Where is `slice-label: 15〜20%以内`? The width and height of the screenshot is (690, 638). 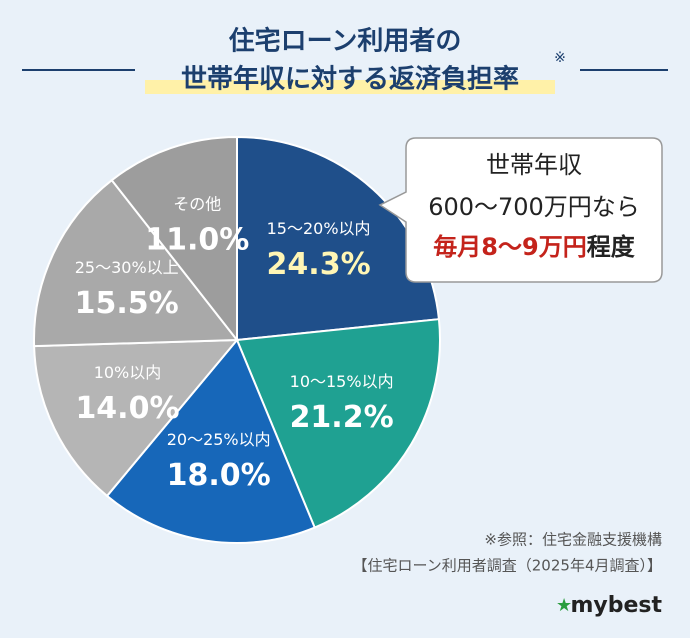 slice-label: 15〜20%以内 is located at coordinates (319, 228).